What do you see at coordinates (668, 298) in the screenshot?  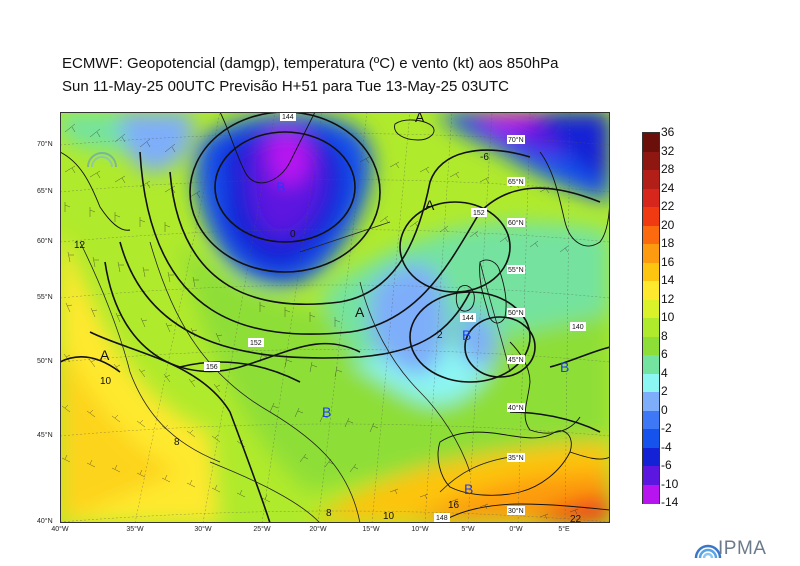 I see `colorbar-tick-label: 12` at bounding box center [668, 298].